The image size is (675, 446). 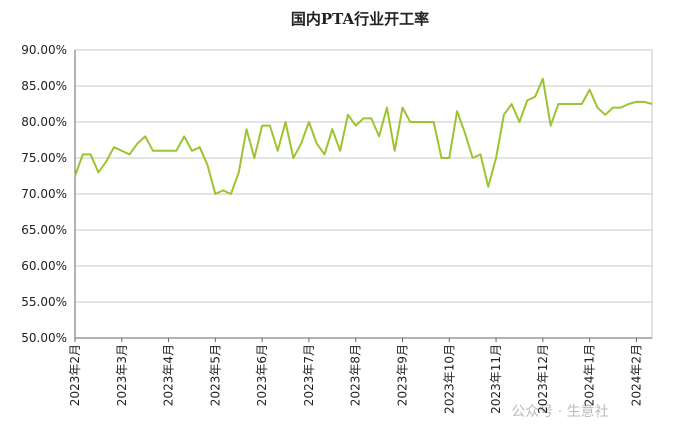 I want to click on x-tick-label: 2023年12月, so click(x=543, y=379).